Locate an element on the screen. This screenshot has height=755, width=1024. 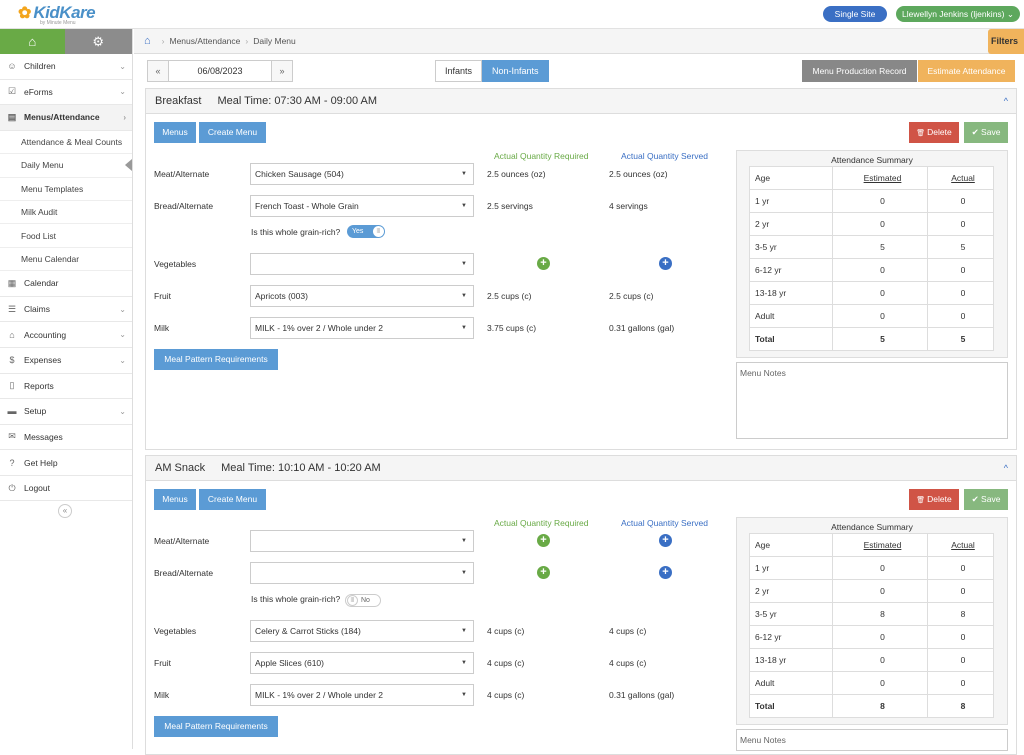
age-cell: 6-12 yr is located at coordinates (791, 637).